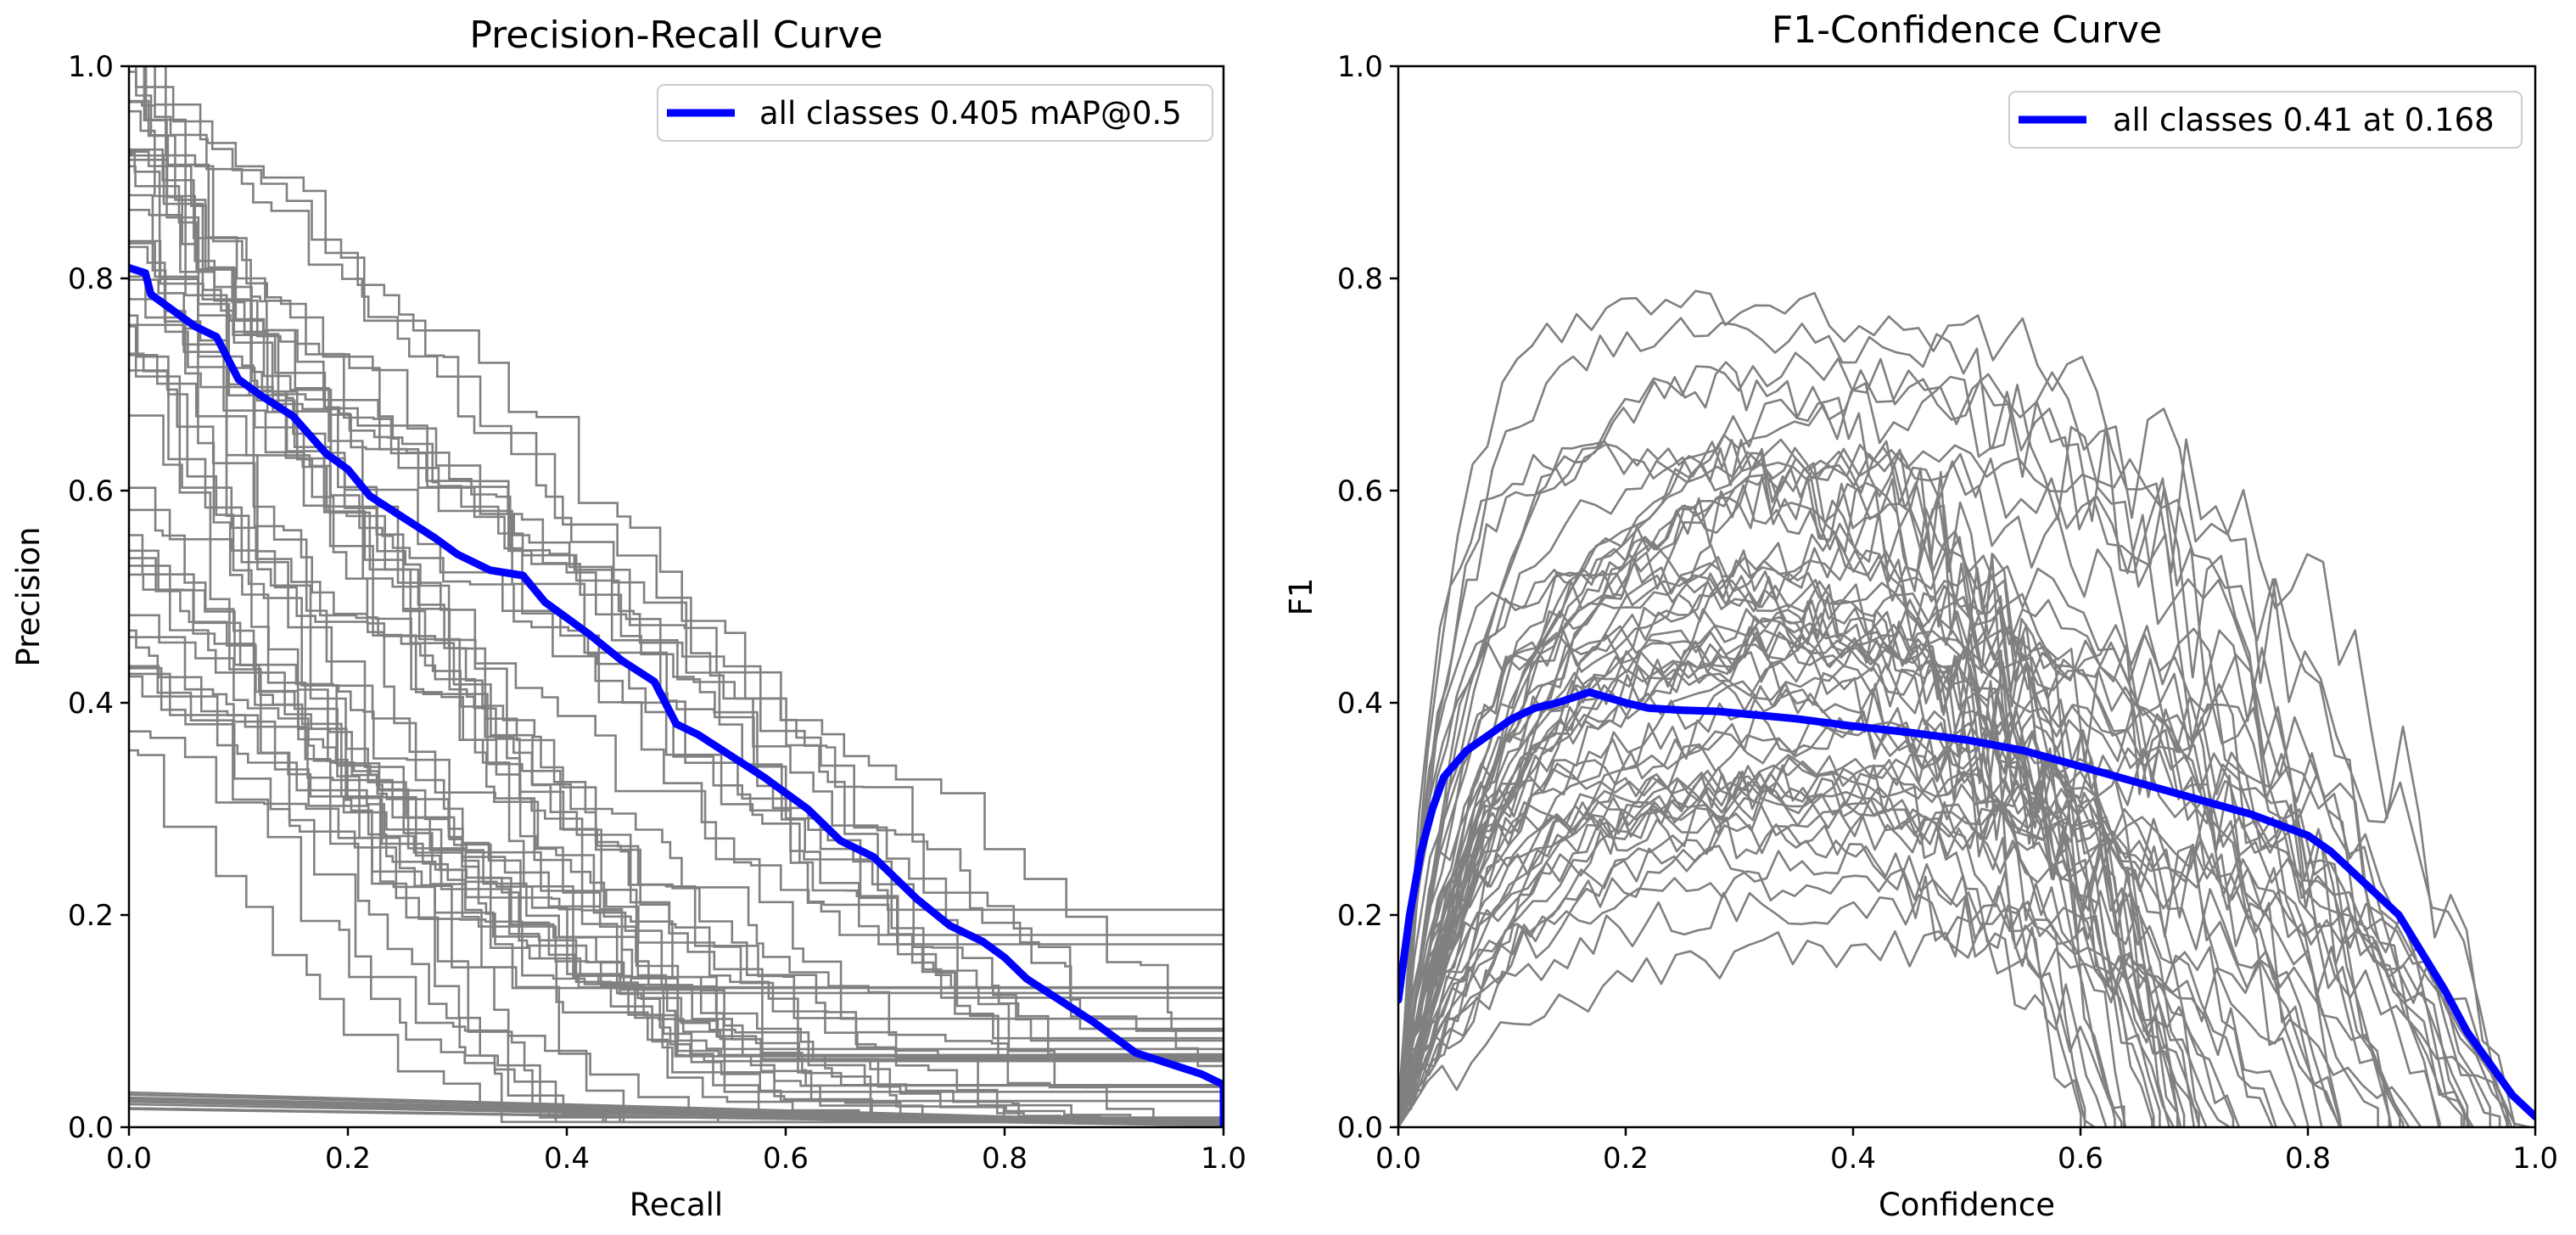 Image resolution: width=2576 pixels, height=1235 pixels. I want to click on legend: all classes 0.41 at 0.168, so click(2265, 120).